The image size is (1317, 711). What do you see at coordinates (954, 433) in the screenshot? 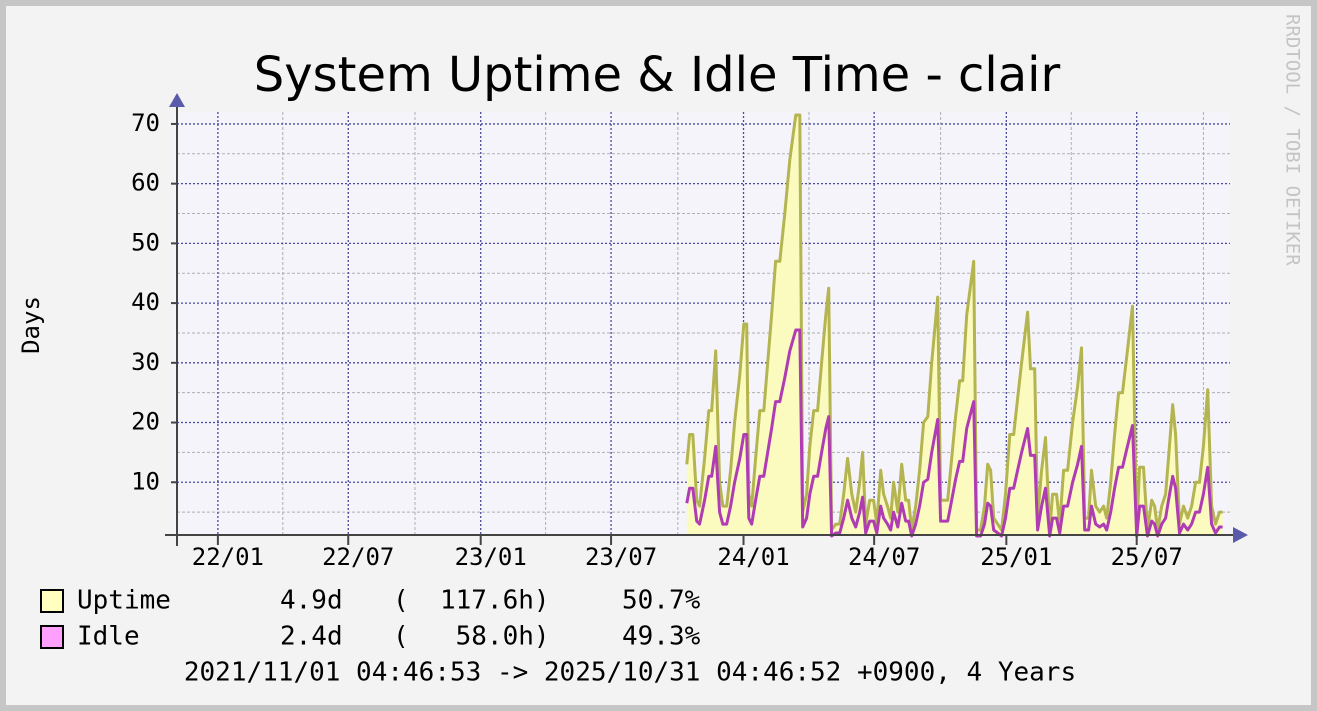
I see `line` at bounding box center [954, 433].